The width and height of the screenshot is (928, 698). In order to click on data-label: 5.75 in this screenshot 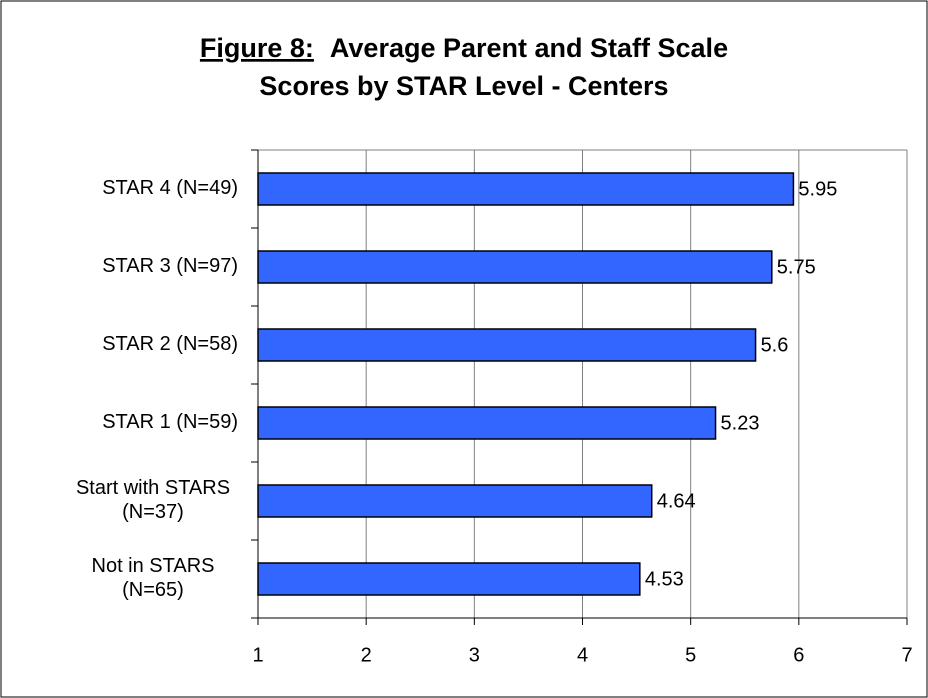, I will do `click(796, 267)`.